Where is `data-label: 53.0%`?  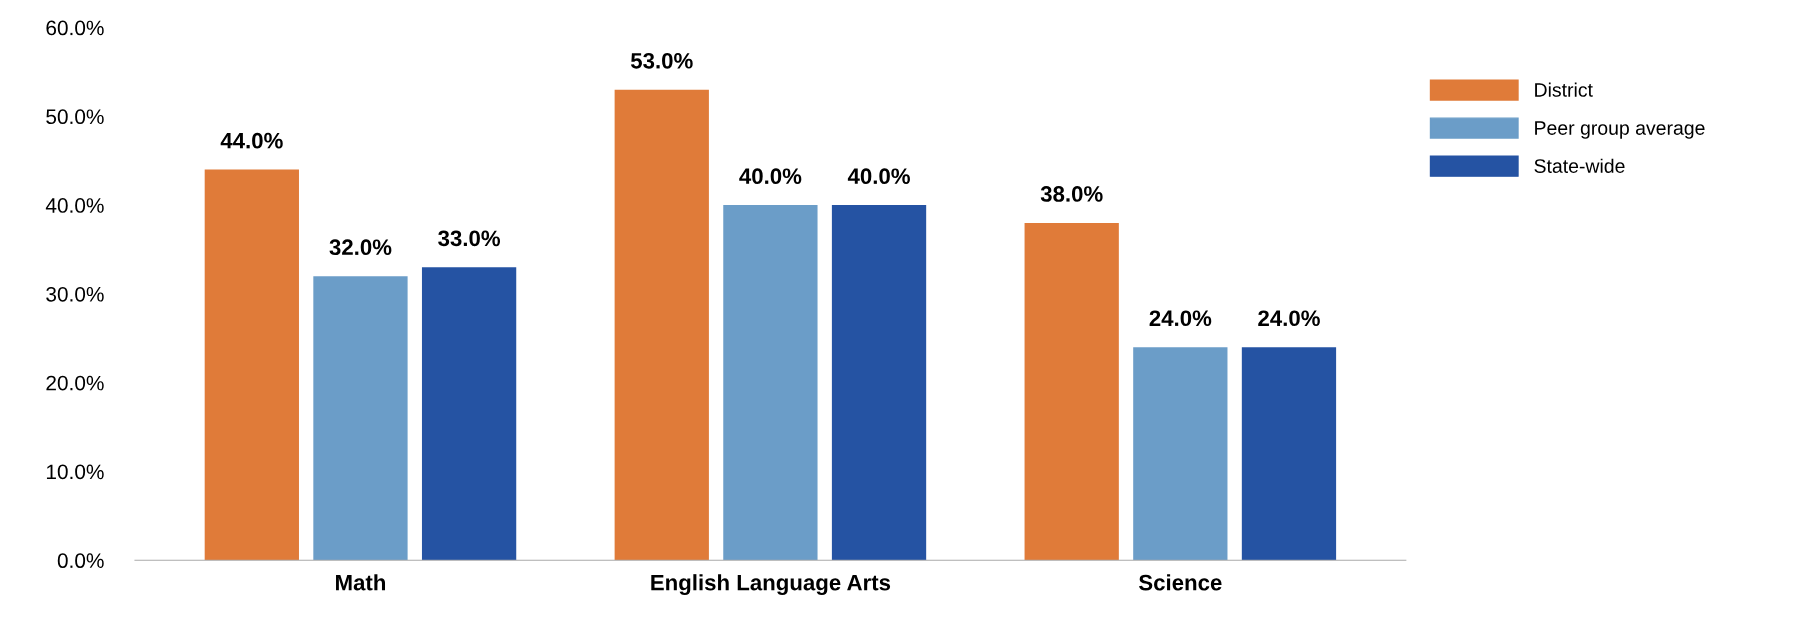
data-label: 53.0% is located at coordinates (661, 60).